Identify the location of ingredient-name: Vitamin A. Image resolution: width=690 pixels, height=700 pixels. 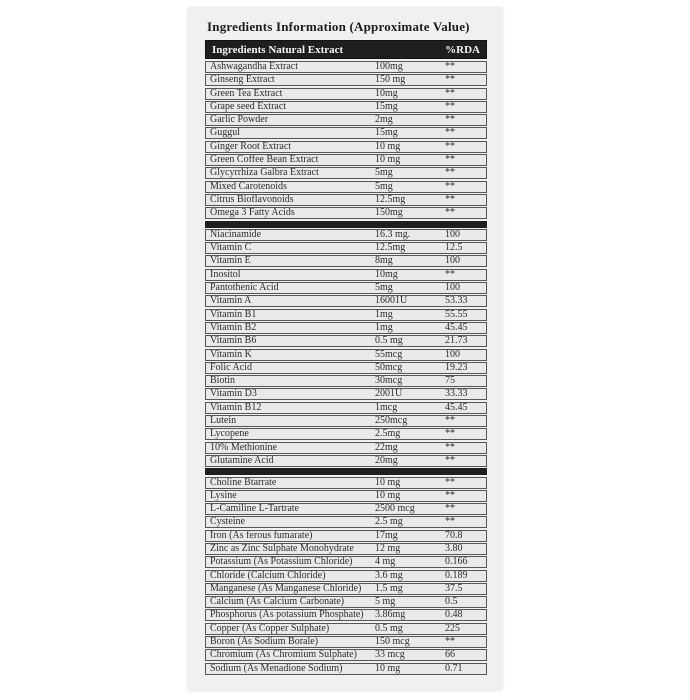
(231, 301).